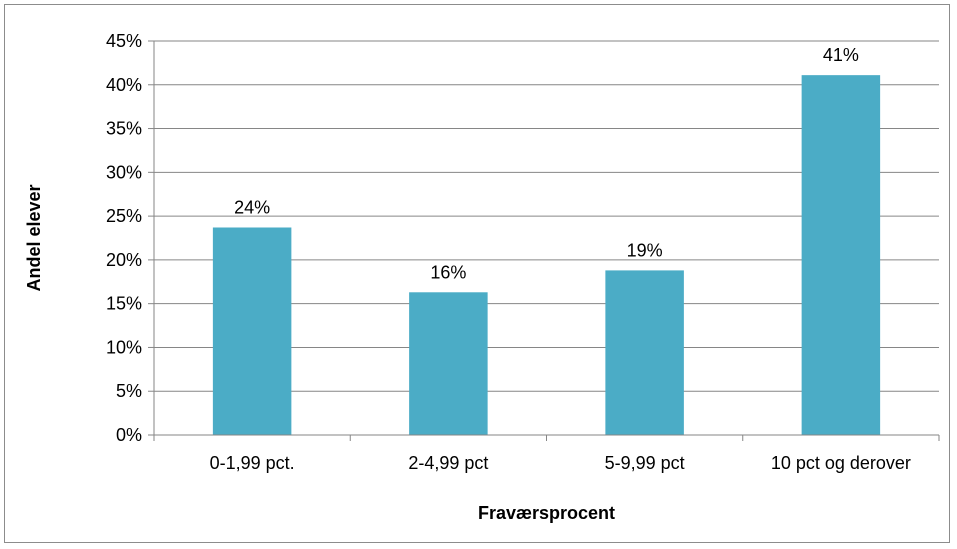 Image resolution: width=957 pixels, height=549 pixels. Describe the element at coordinates (448, 272) in the screenshot. I see `data-label: 16%` at that location.